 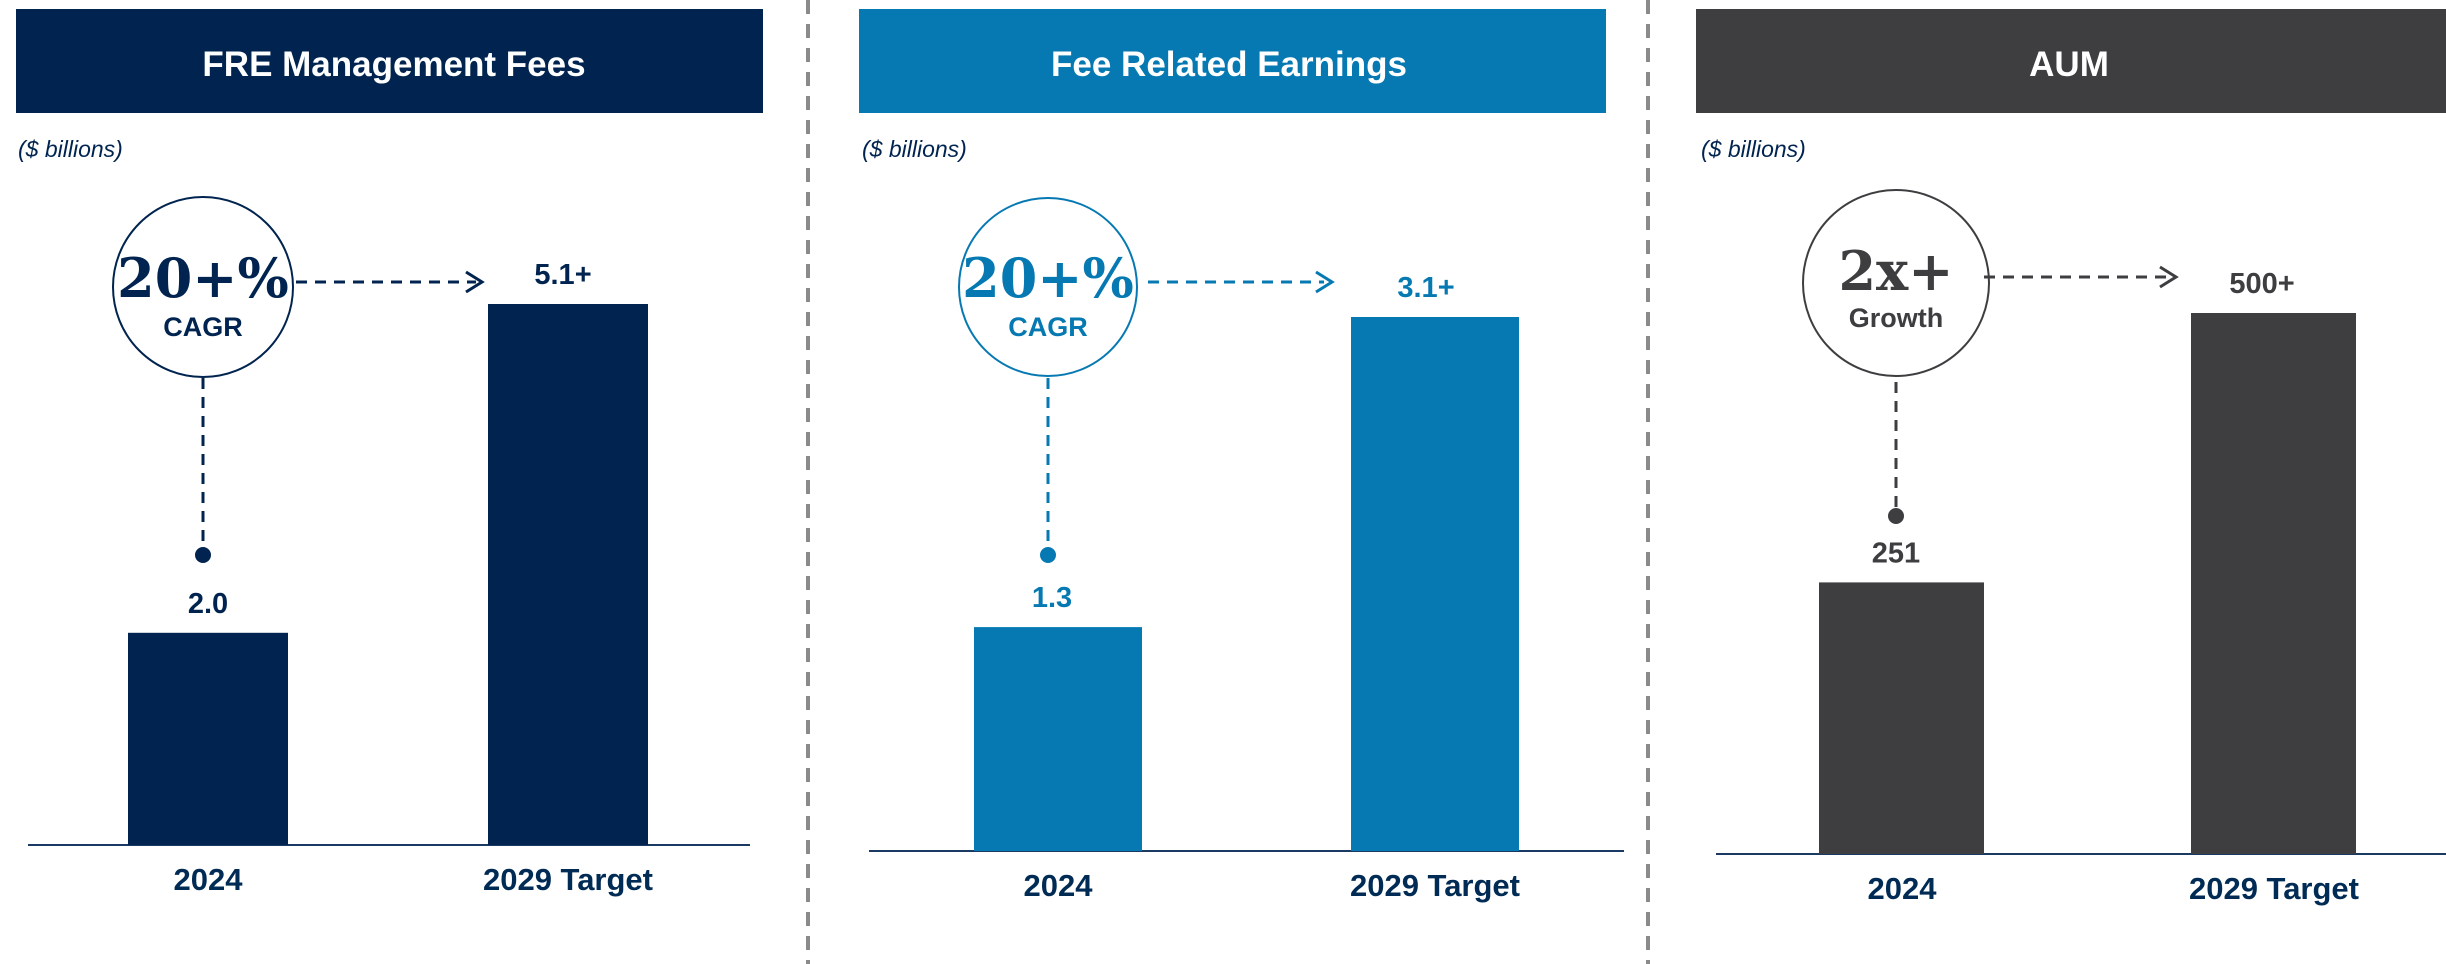 What do you see at coordinates (208, 604) in the screenshot?
I see `bar-value-label-2024: 2.0` at bounding box center [208, 604].